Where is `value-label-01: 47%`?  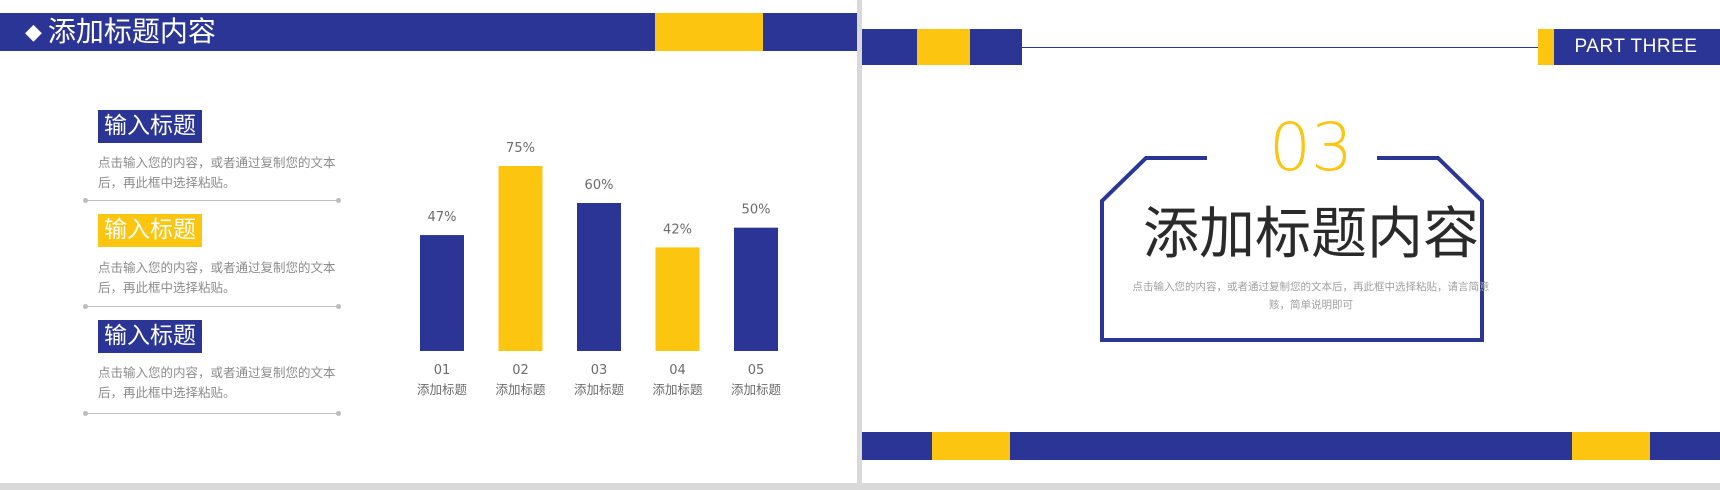 value-label-01: 47% is located at coordinates (442, 217).